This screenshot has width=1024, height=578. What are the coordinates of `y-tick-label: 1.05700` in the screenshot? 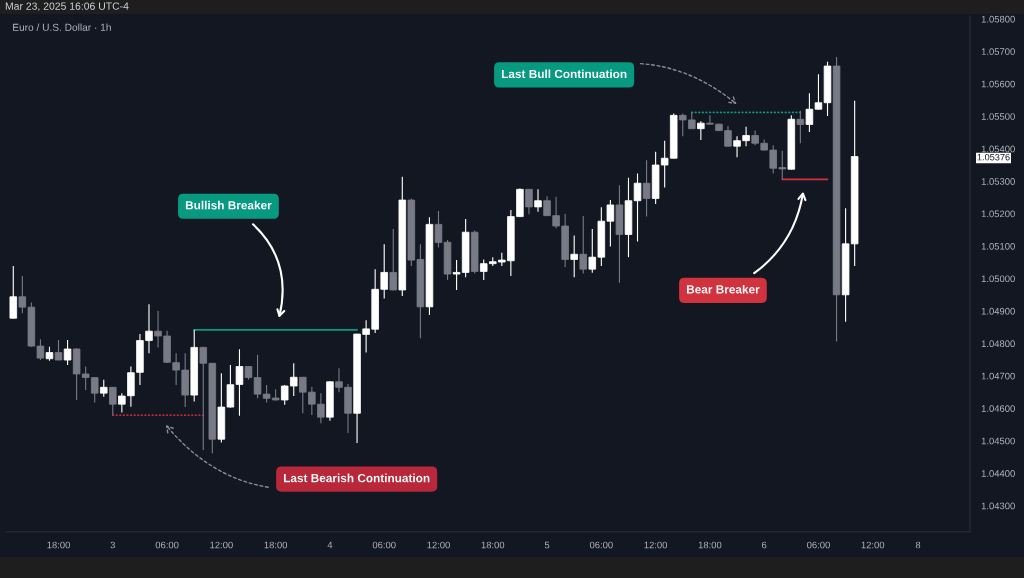 It's located at (998, 51).